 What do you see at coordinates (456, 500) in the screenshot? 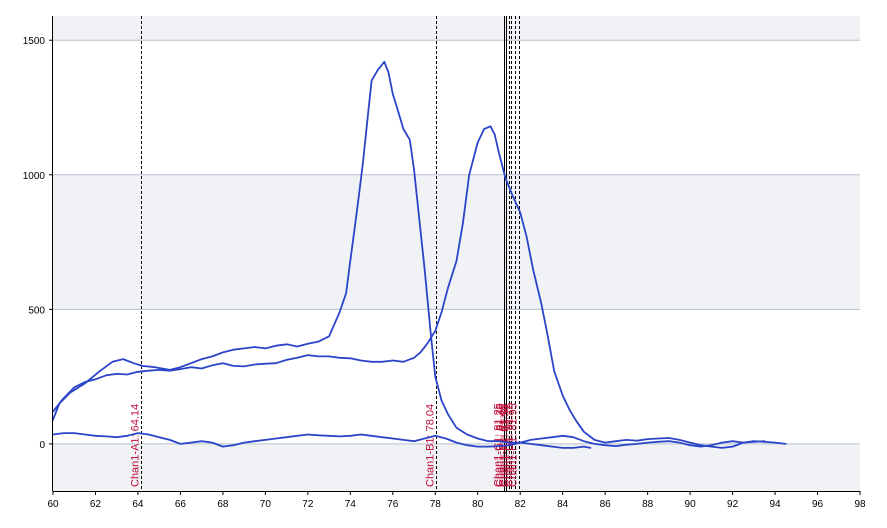
I see `x-axis-ticks: 60 62 64 66 68 70 72 74 76 78 80 82 84 86 88 90 92 94 96 98` at bounding box center [456, 500].